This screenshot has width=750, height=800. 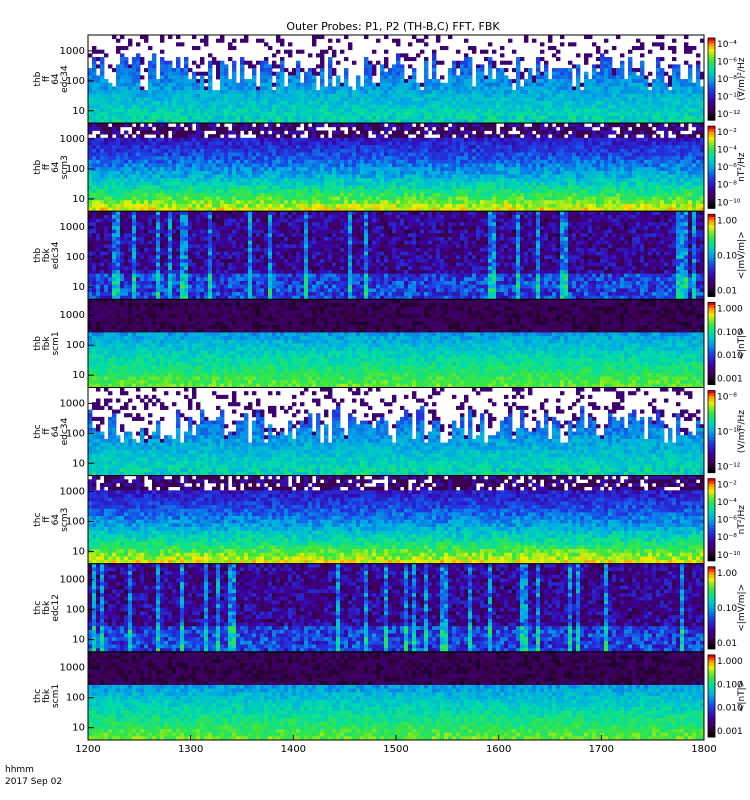 I want to click on panel-label-sub: edc12, so click(x=56, y=608).